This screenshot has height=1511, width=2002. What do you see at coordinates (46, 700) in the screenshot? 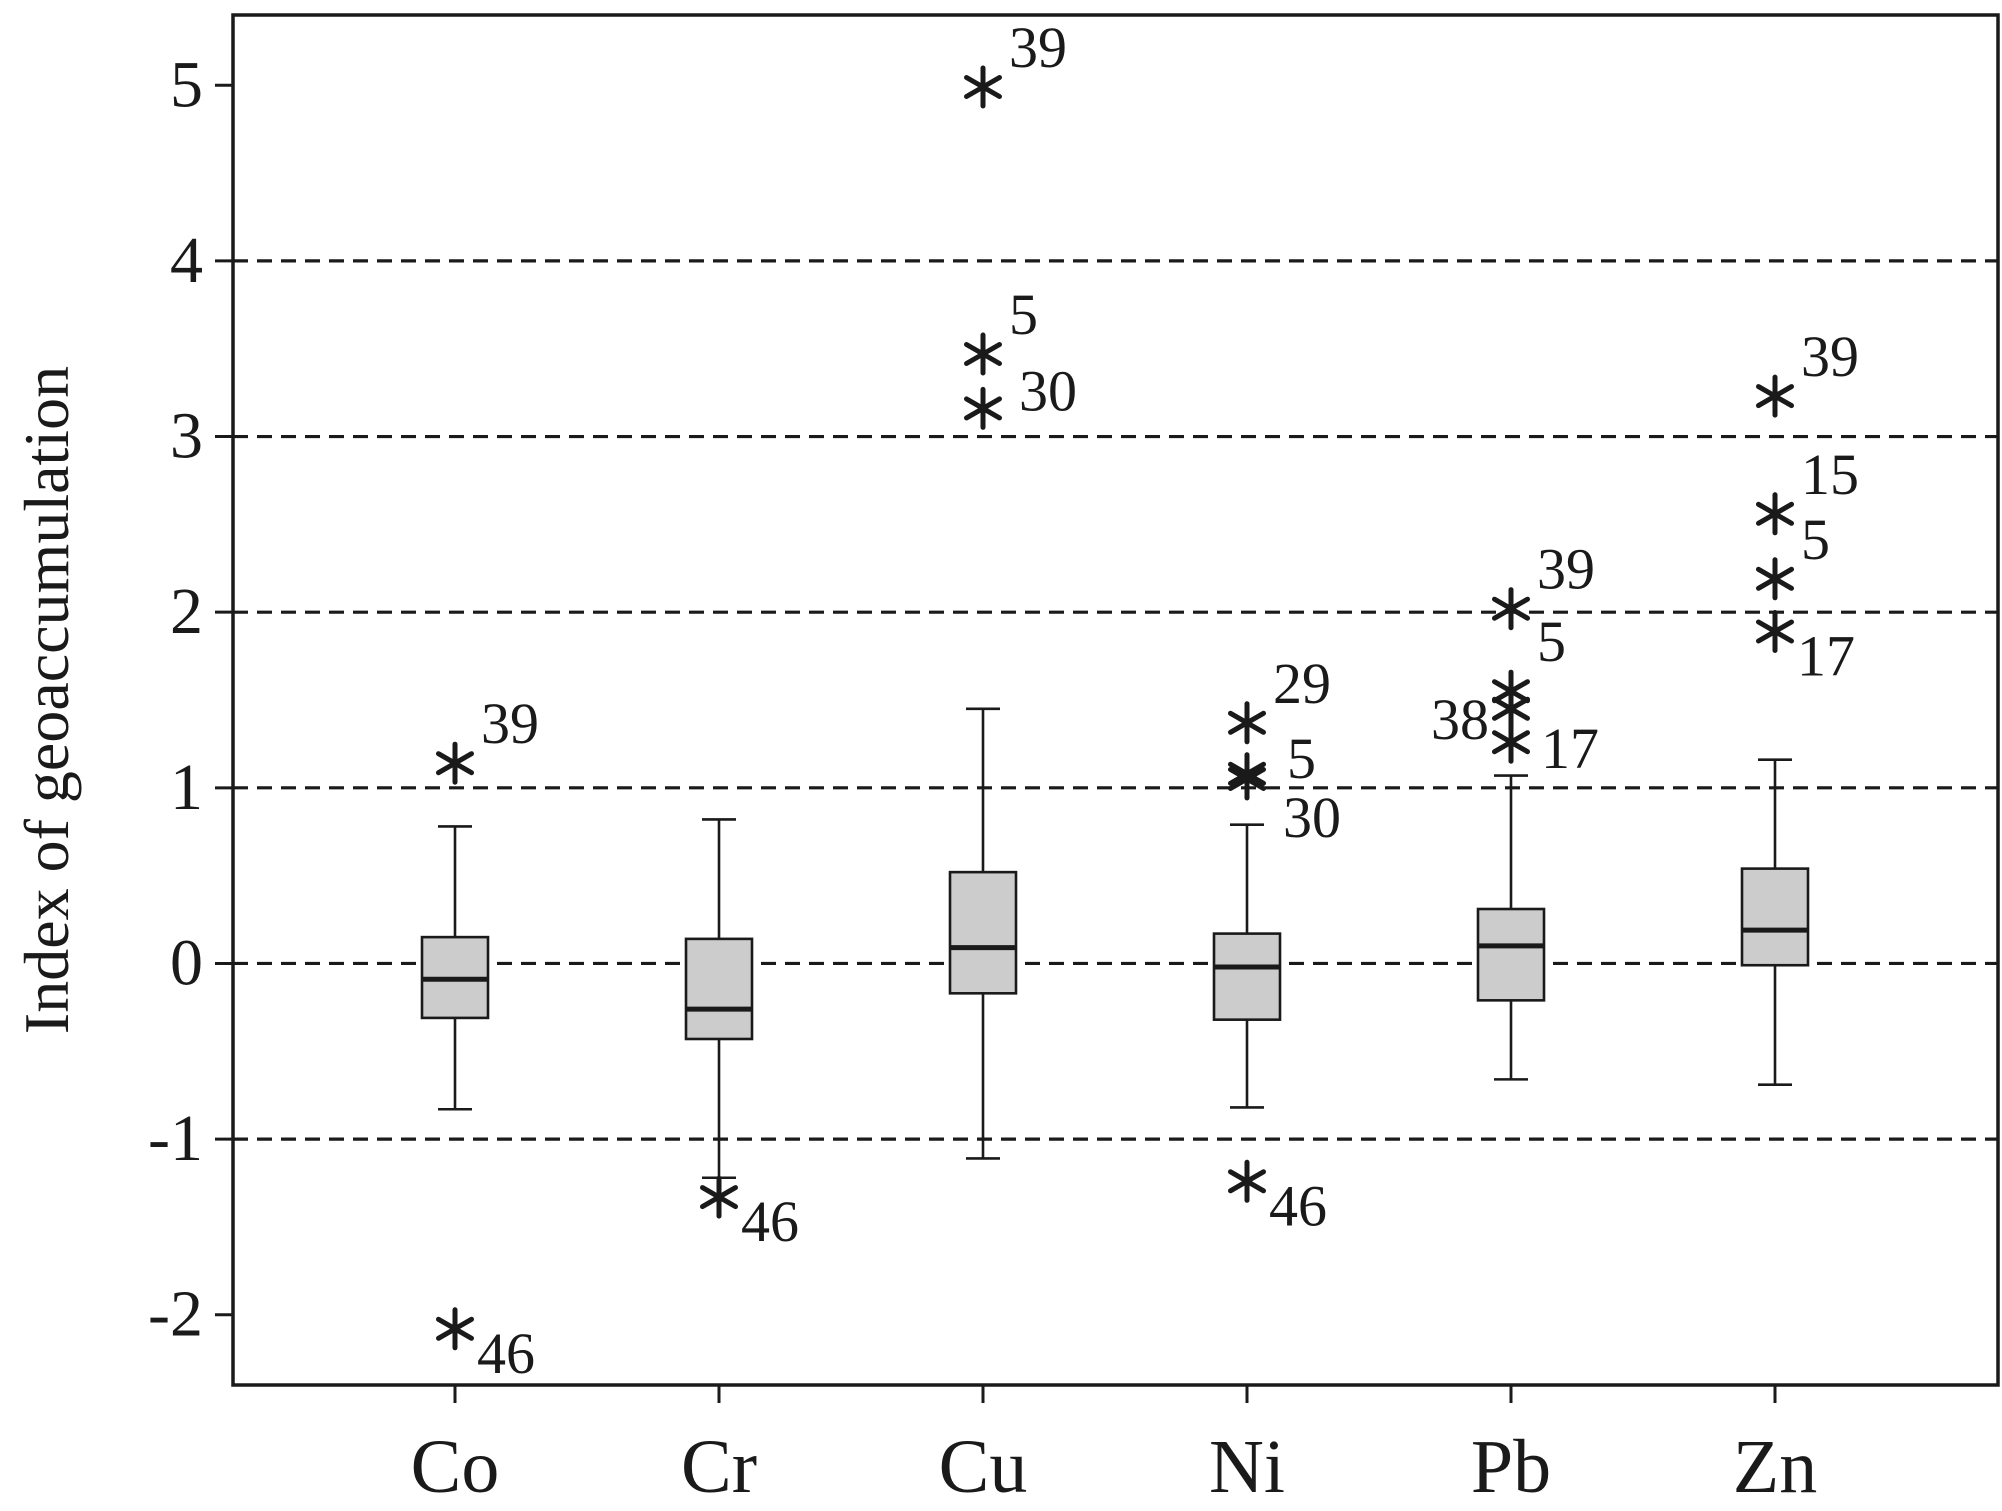
I see `y-axis-label: Index of geoaccumulation` at bounding box center [46, 700].